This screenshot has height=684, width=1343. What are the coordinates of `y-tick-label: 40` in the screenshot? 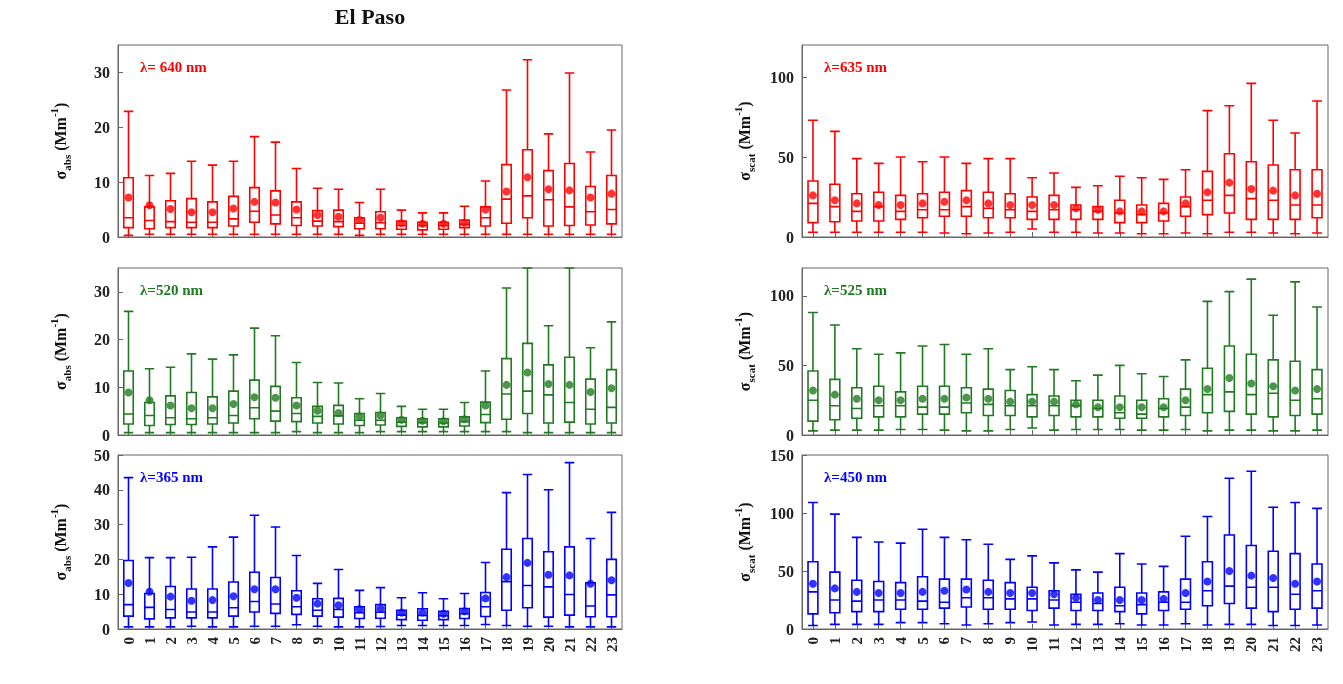 It's located at (102, 490).